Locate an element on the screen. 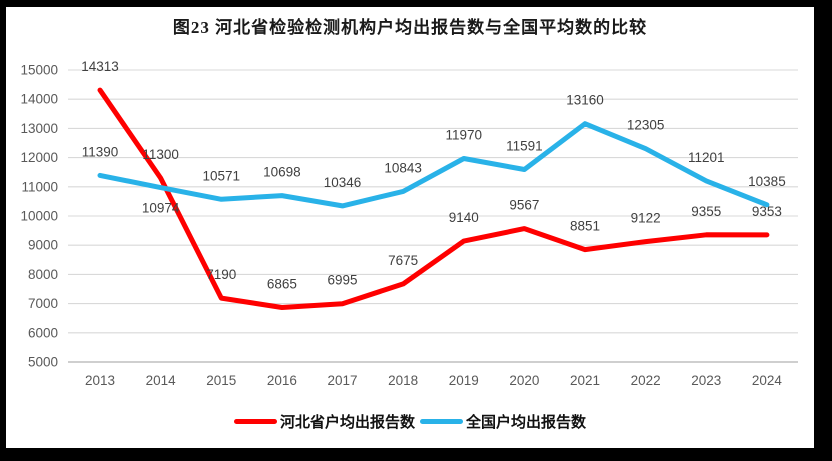  data-label: 10974 is located at coordinates (161, 208).